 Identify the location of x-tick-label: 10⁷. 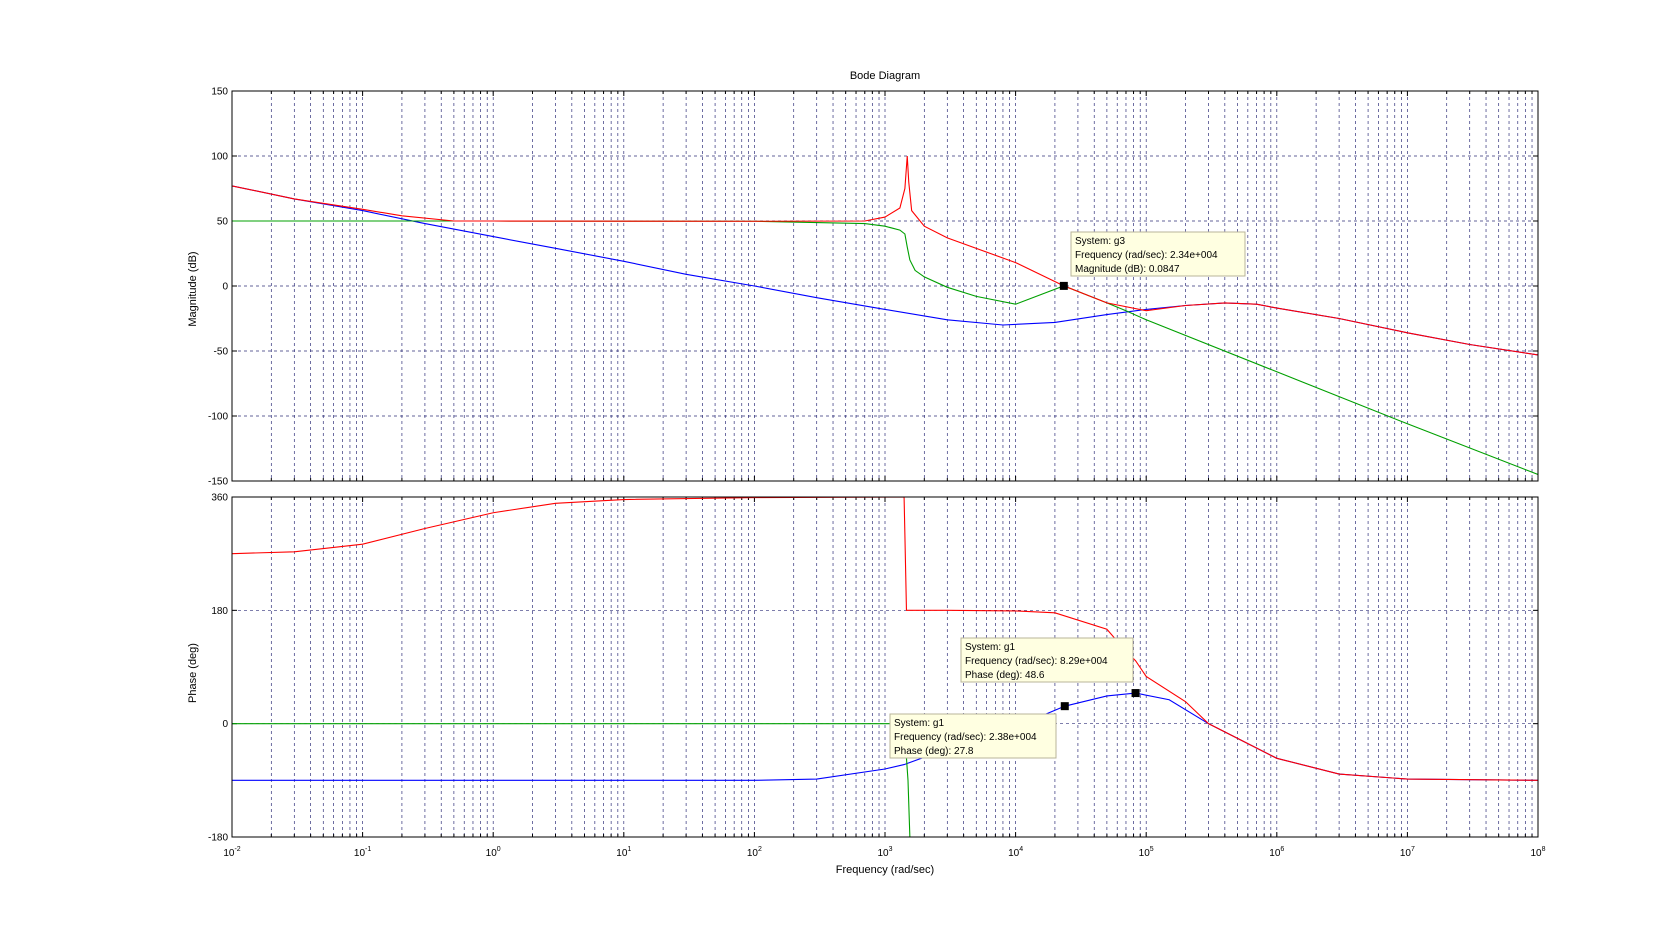
(1407, 852).